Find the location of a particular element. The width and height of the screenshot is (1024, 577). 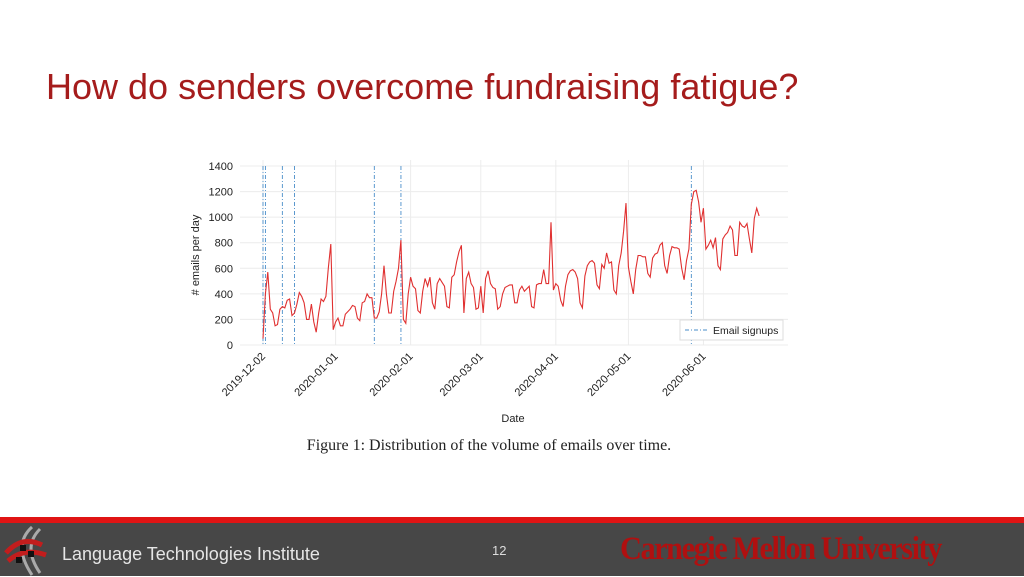

lti-logo-icon is located at coordinates (25, 550).